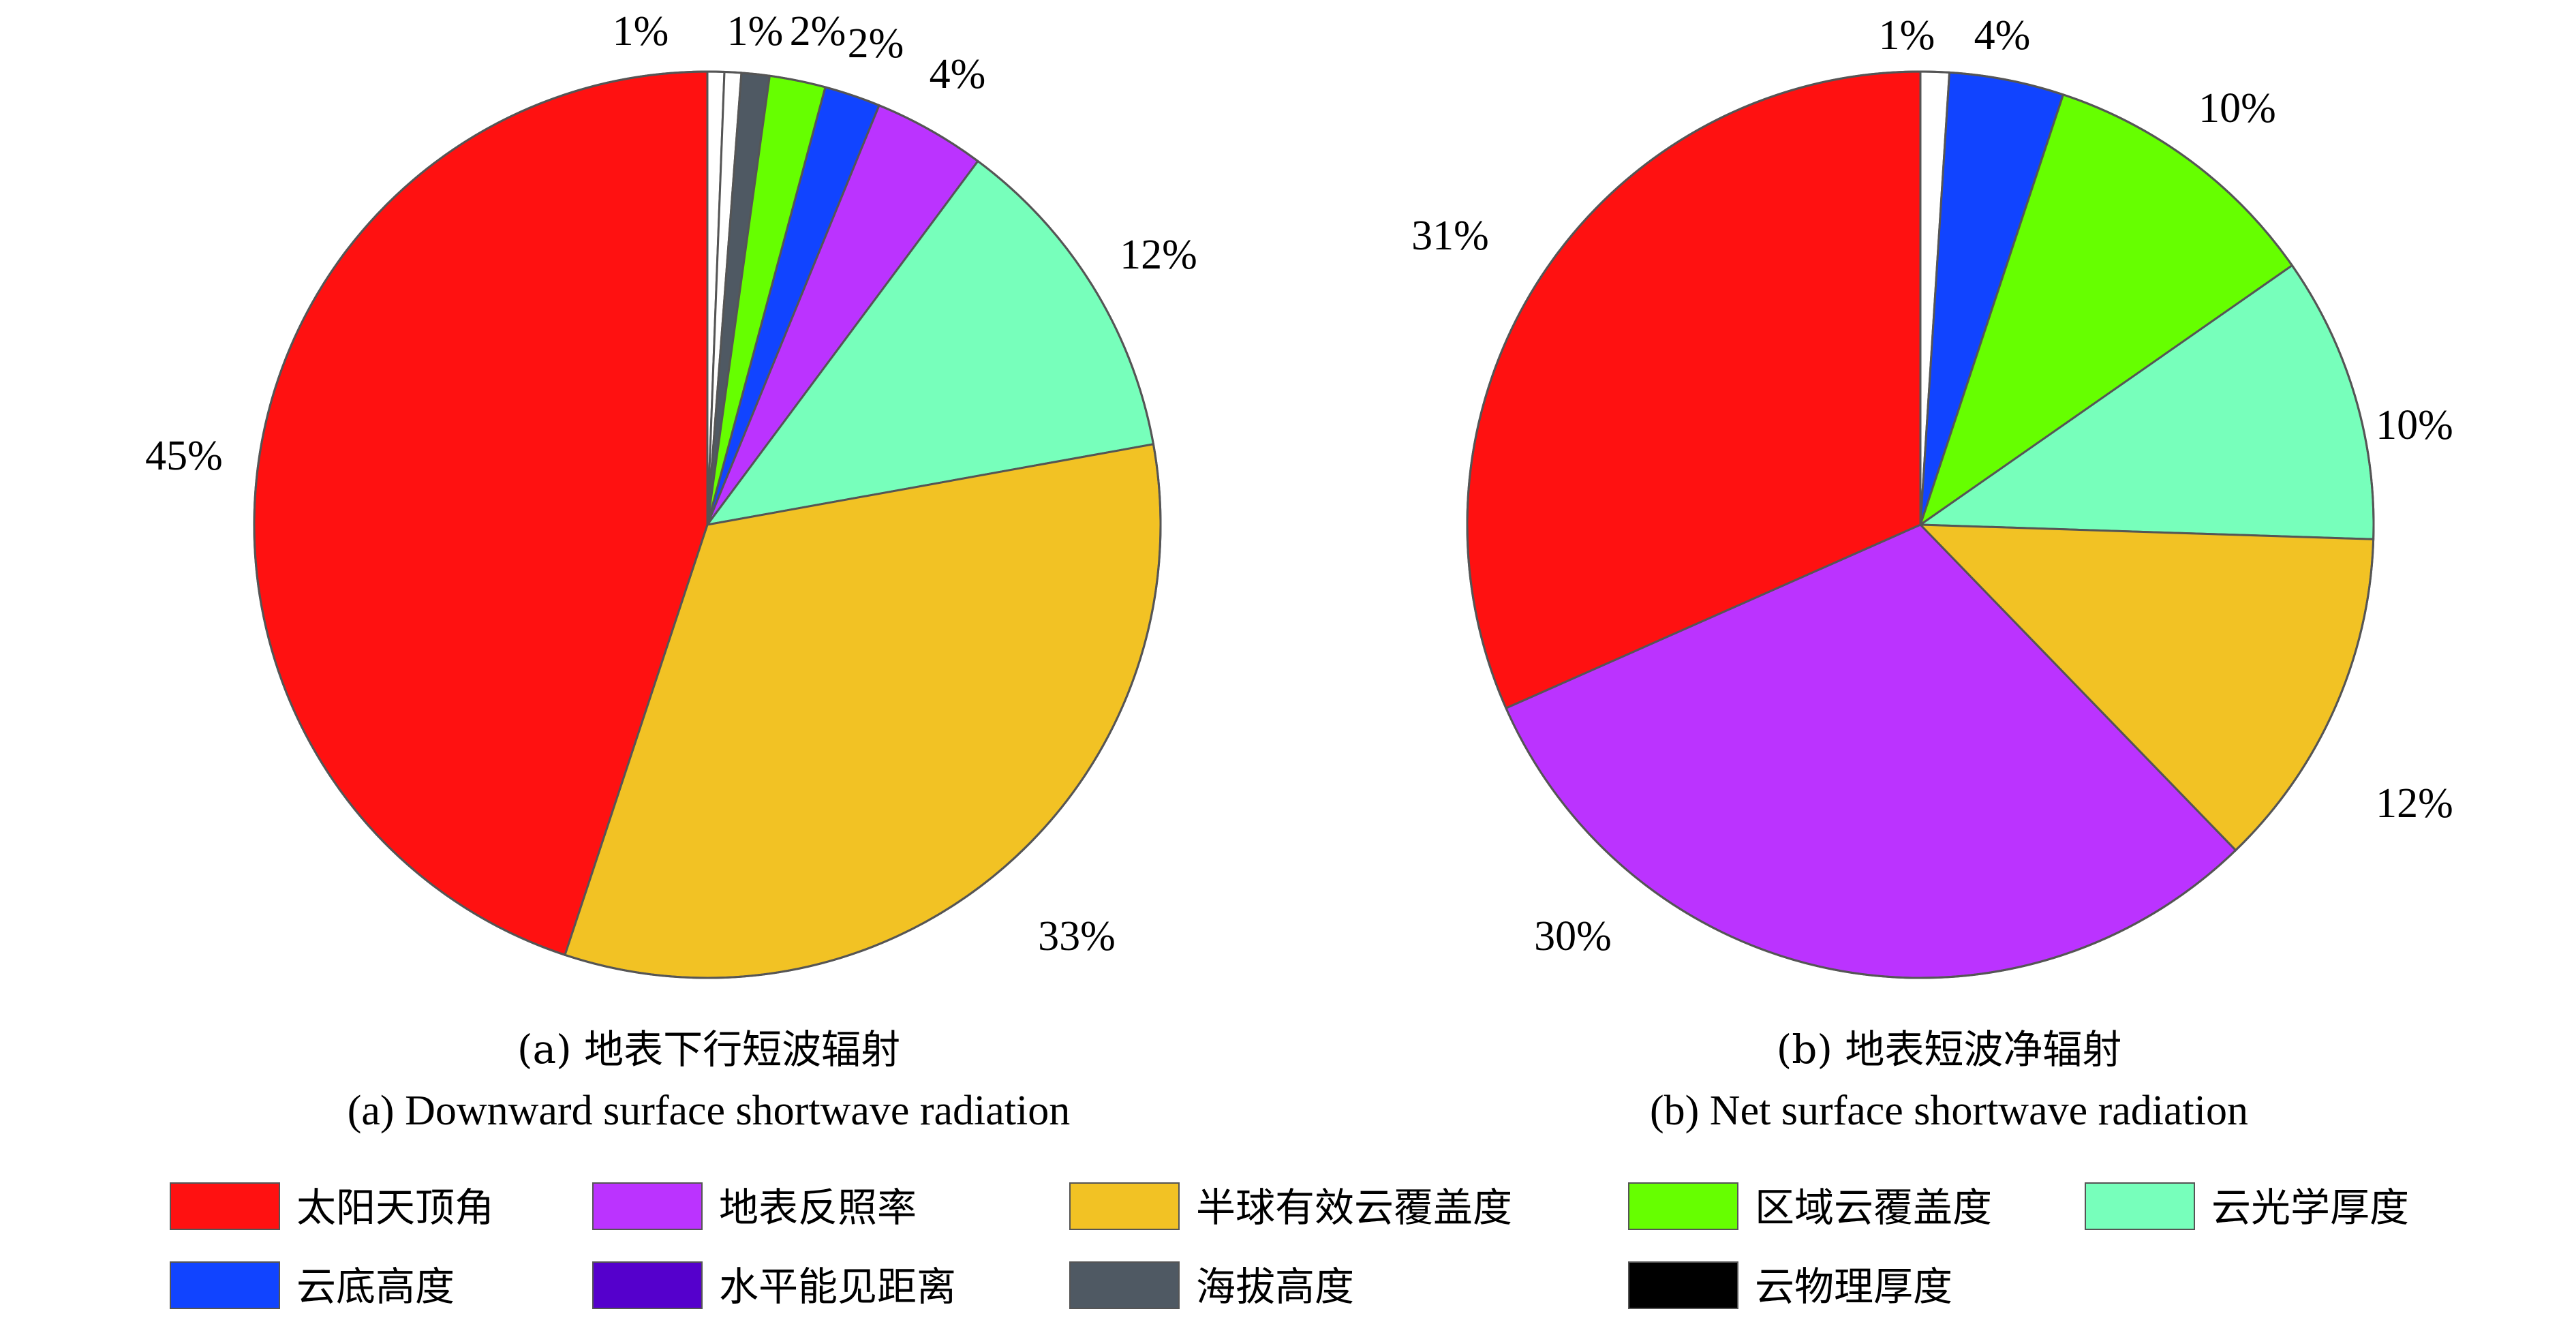 Image resolution: width=2576 pixels, height=1320 pixels. Describe the element at coordinates (958, 74) in the screenshot. I see `pie-label-a-5: 4%` at that location.